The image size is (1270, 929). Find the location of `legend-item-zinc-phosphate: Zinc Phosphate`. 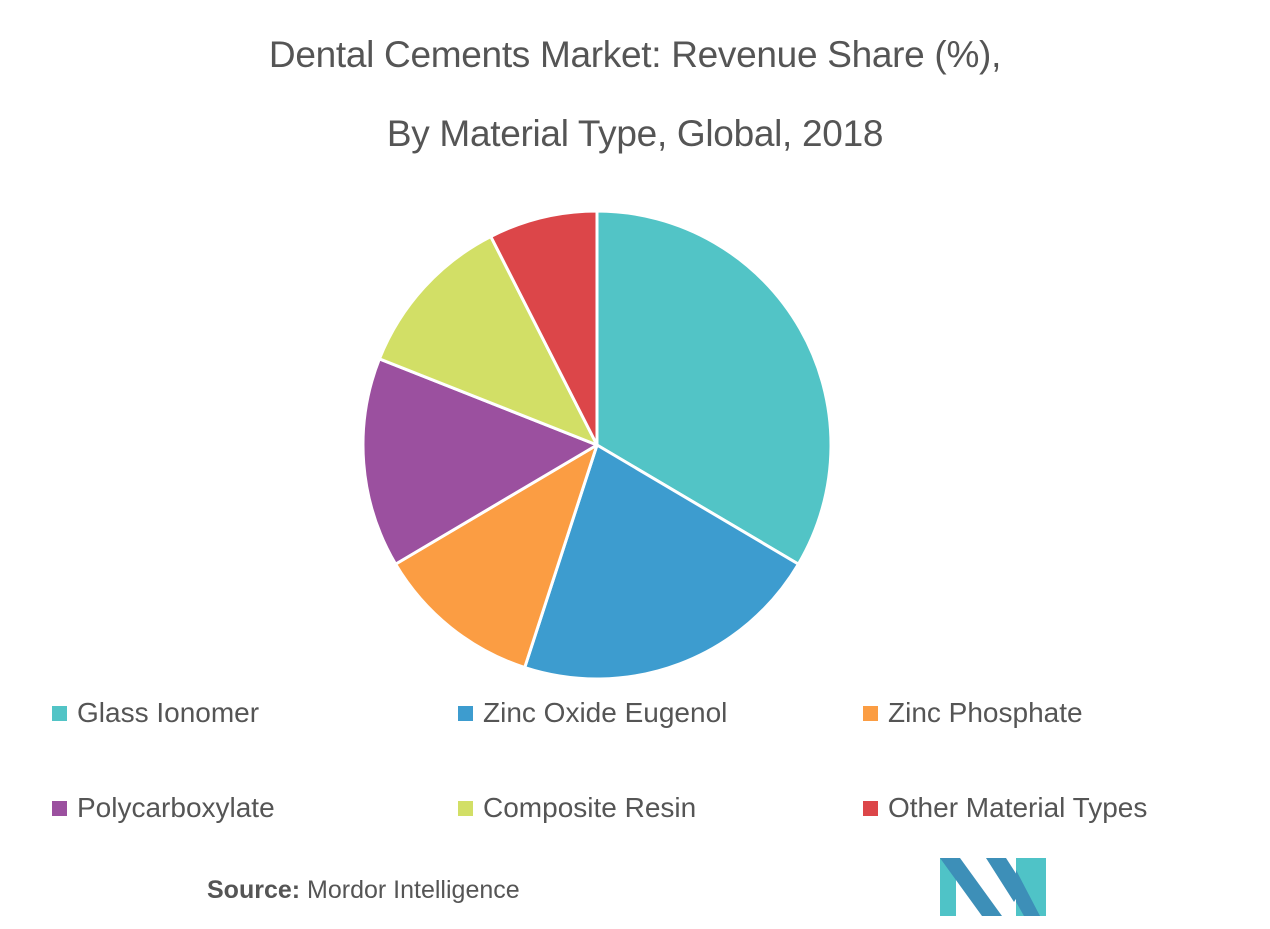

legend-item-zinc-phosphate: Zinc Phosphate is located at coordinates (973, 712).